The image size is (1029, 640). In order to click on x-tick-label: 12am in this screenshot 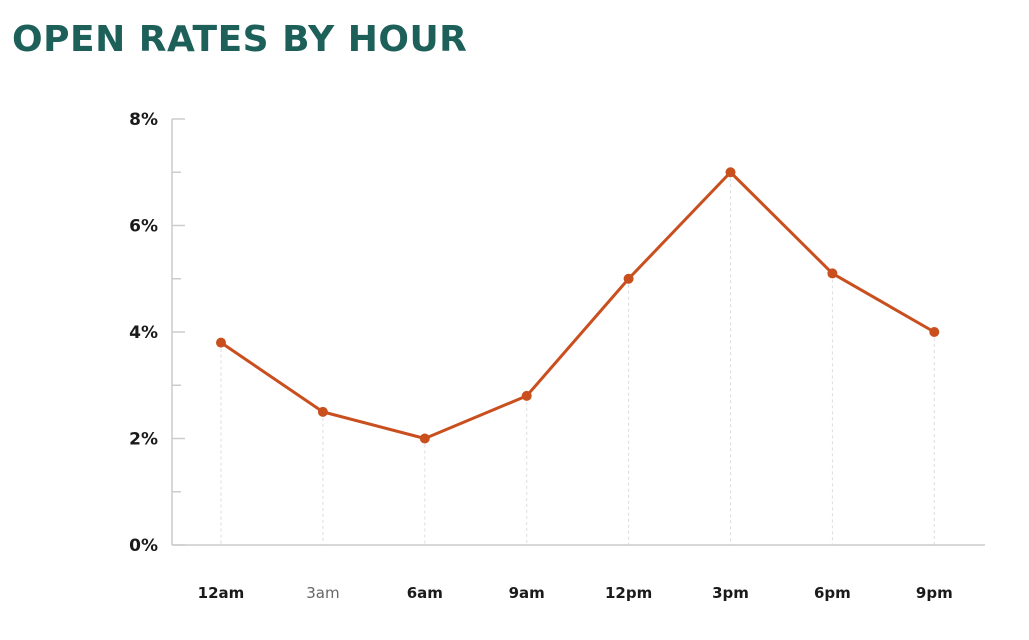, I will do `click(221, 593)`.